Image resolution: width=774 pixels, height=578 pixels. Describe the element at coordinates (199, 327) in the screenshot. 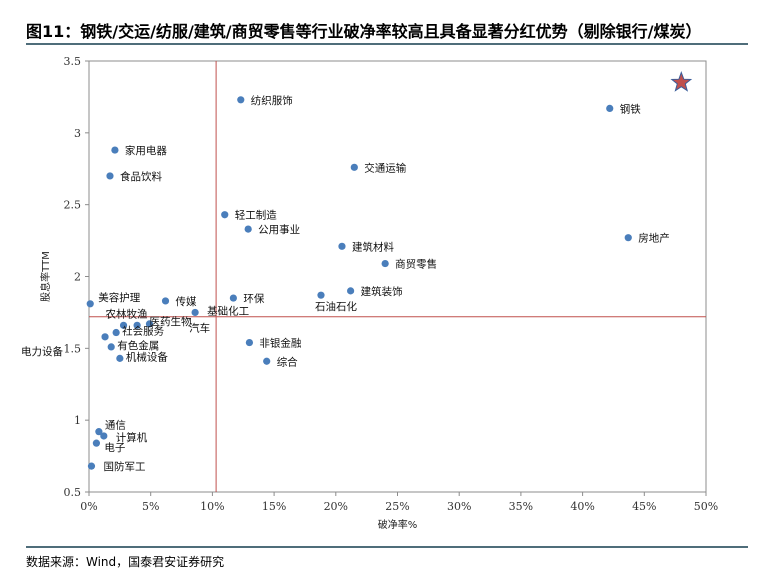

I see `point-label: 汽车` at that location.